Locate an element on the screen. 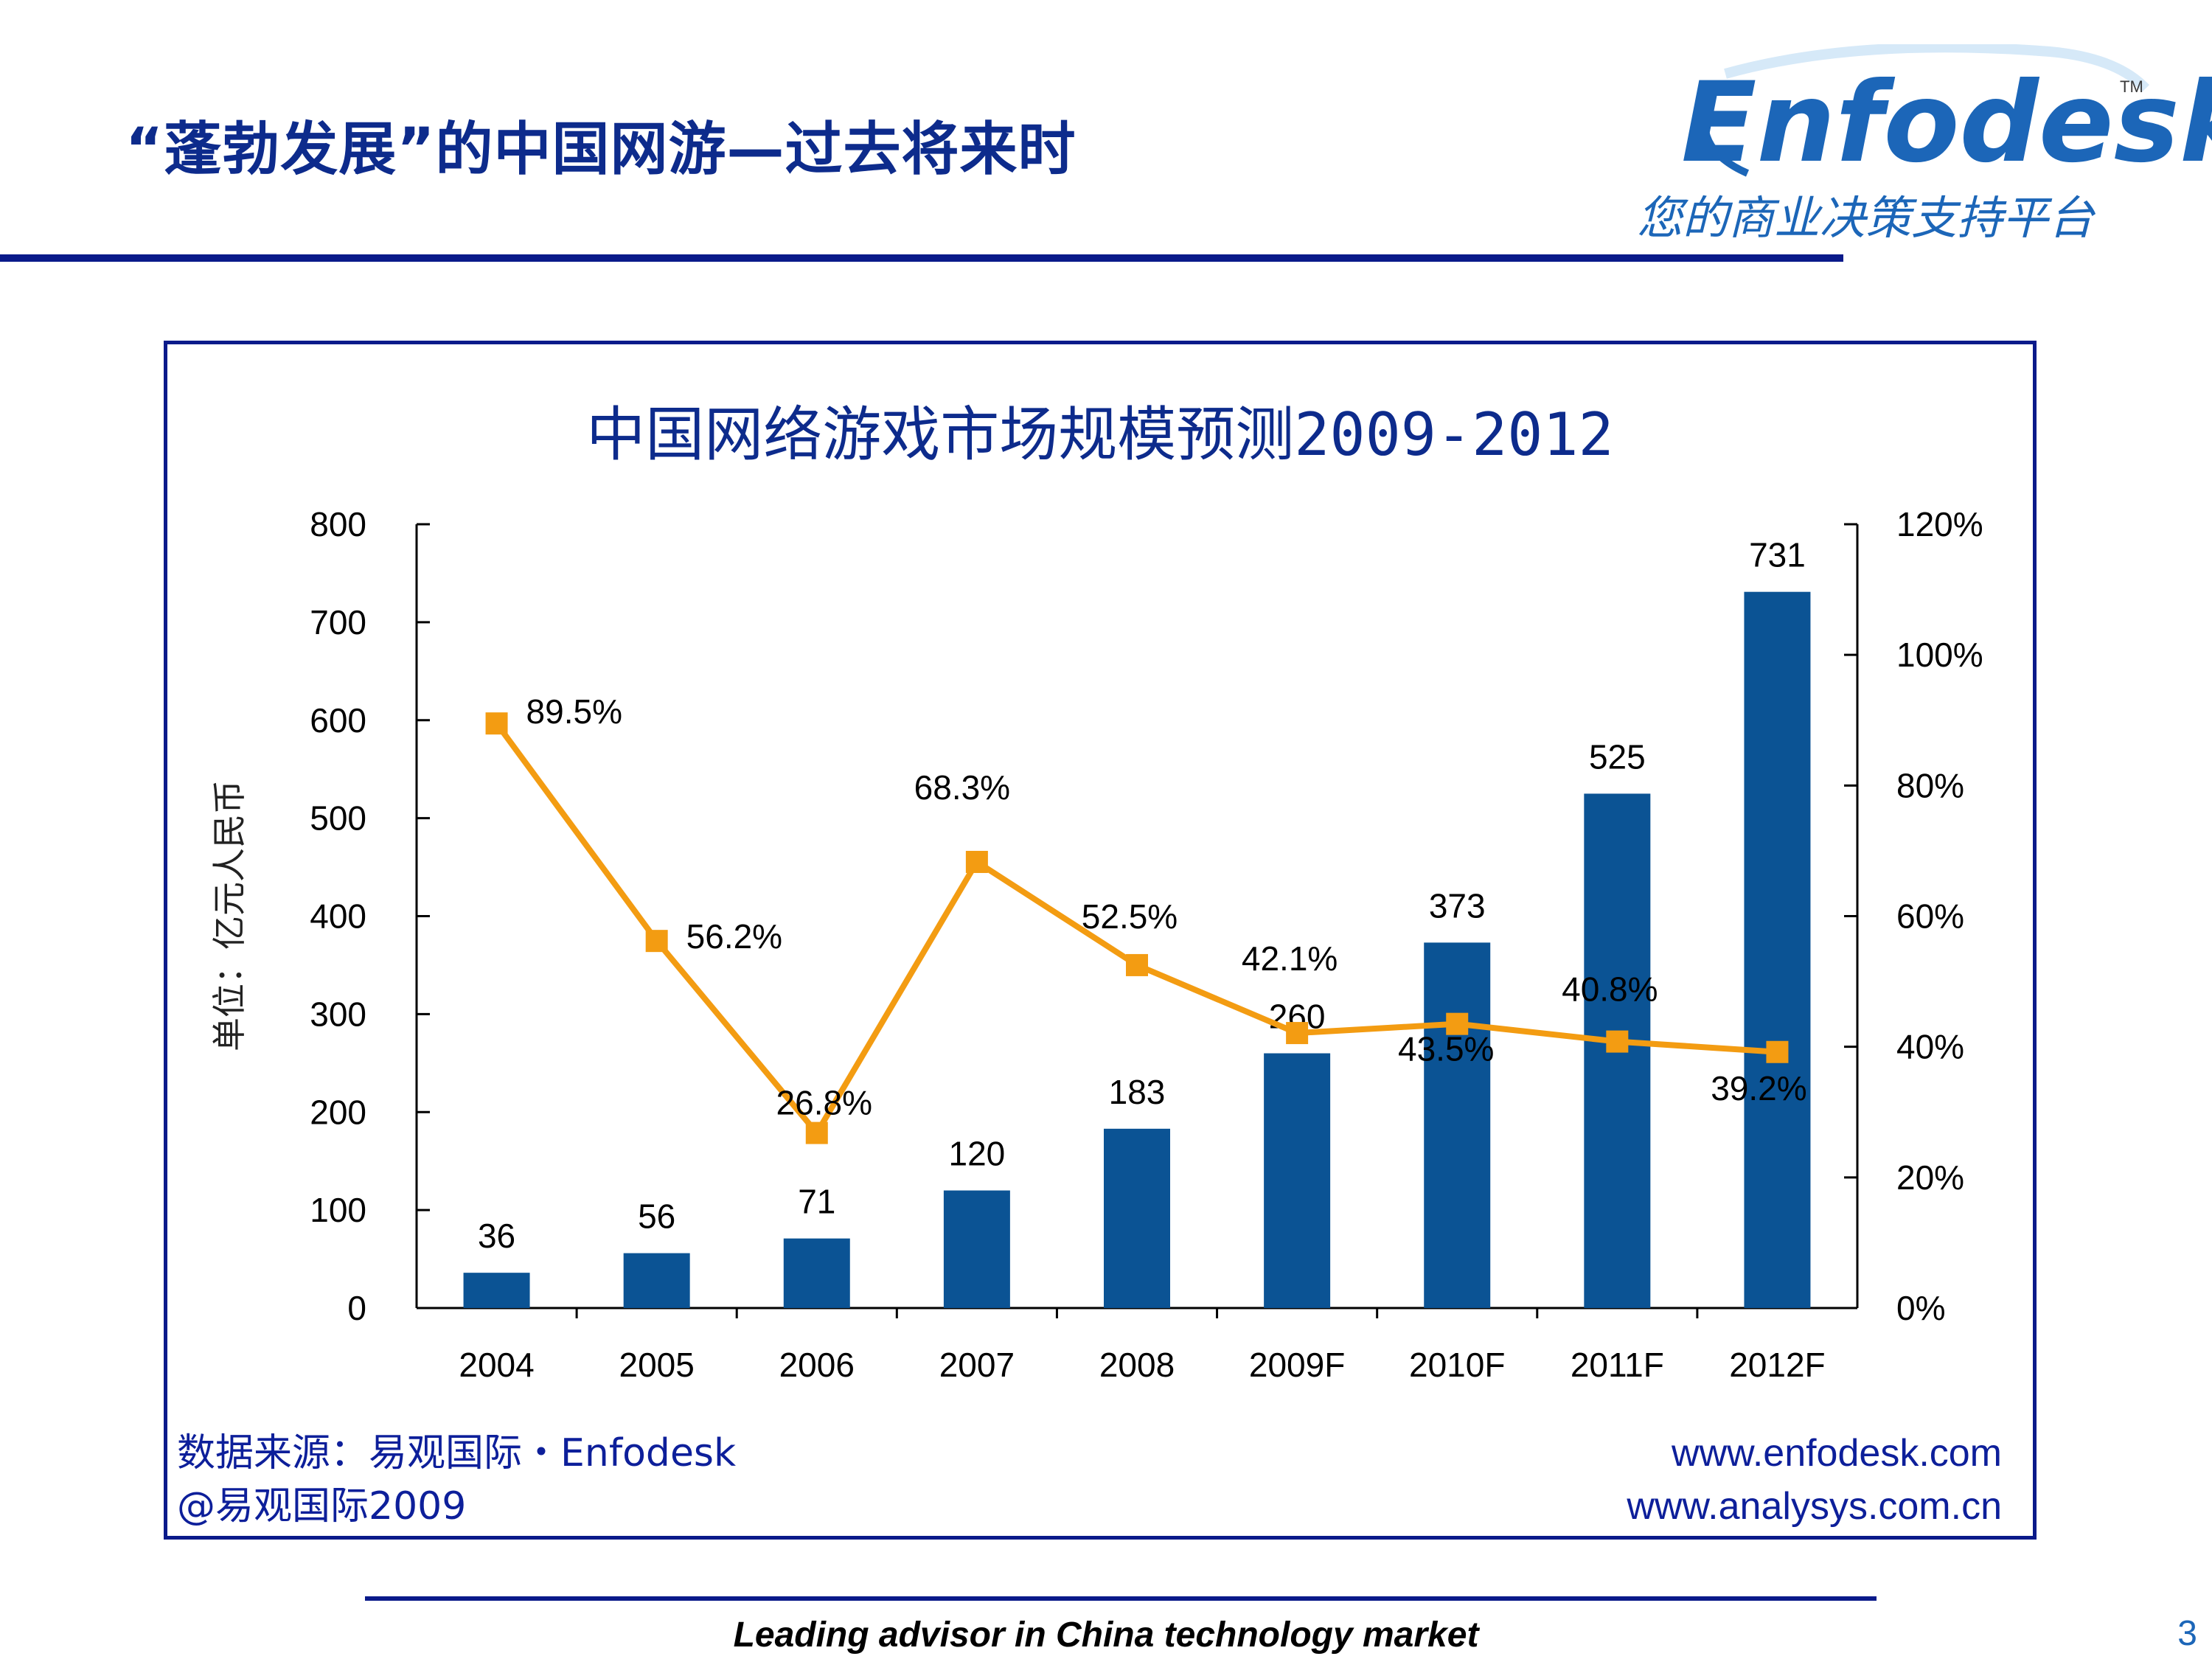 The image size is (2212, 1659). growth-rate-label: 68.3% is located at coordinates (962, 787).